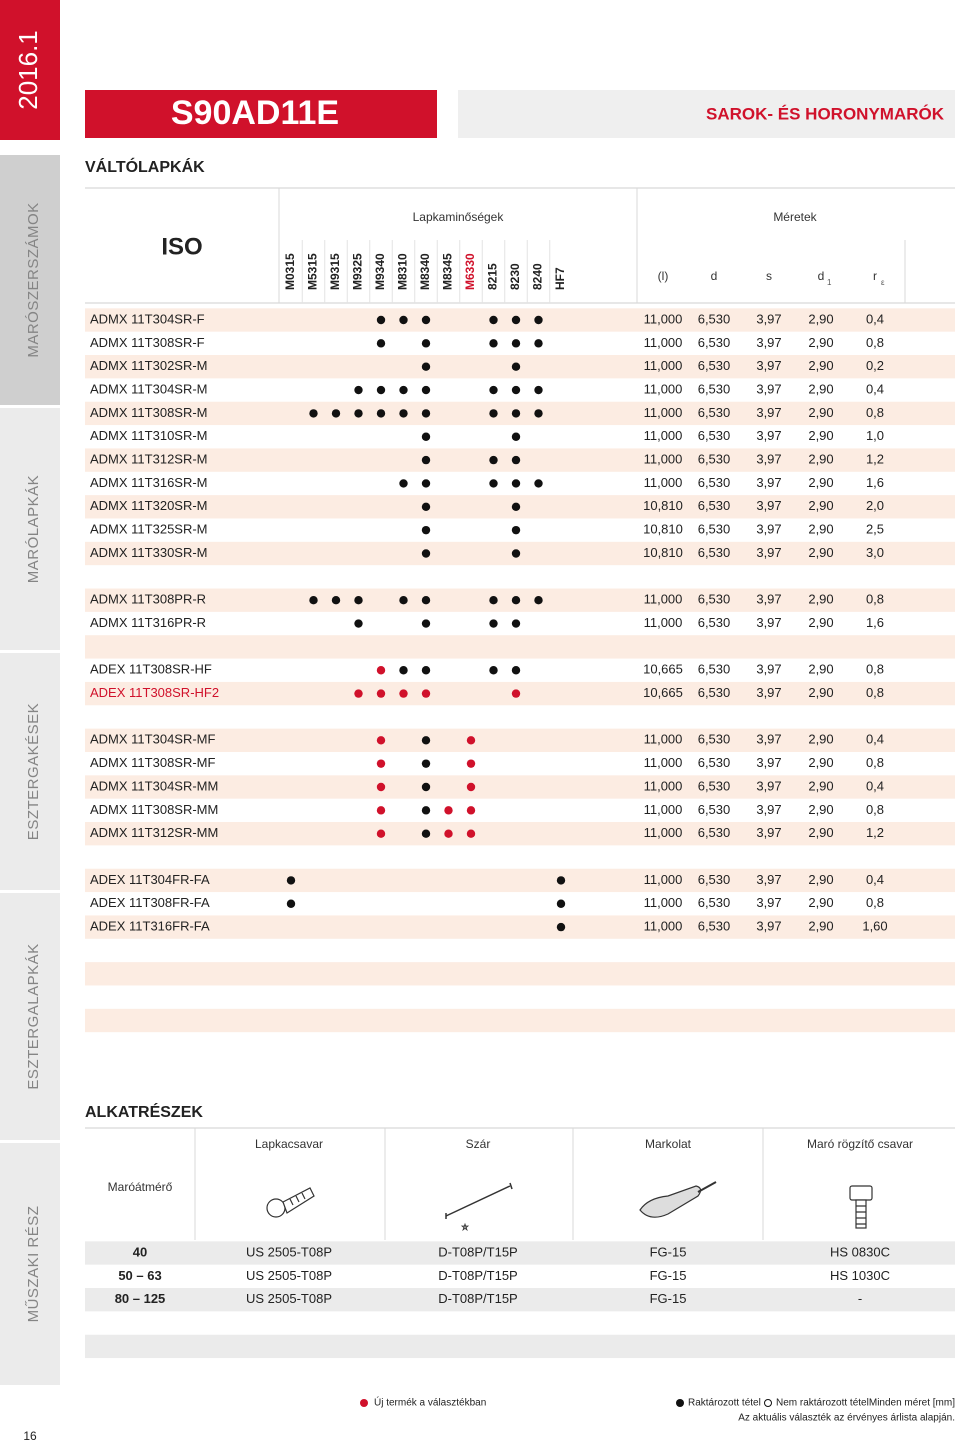 This screenshot has height=1448, width=960. I want to click on dimension: 1,0, so click(875, 435).